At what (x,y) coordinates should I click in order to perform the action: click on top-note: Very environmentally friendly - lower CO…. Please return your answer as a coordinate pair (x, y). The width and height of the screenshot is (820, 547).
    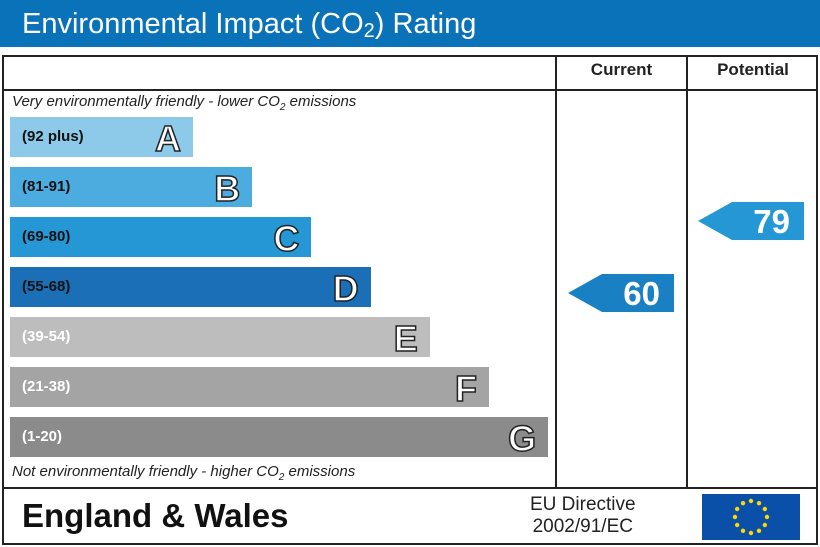
    Looking at the image, I should click on (184, 103).